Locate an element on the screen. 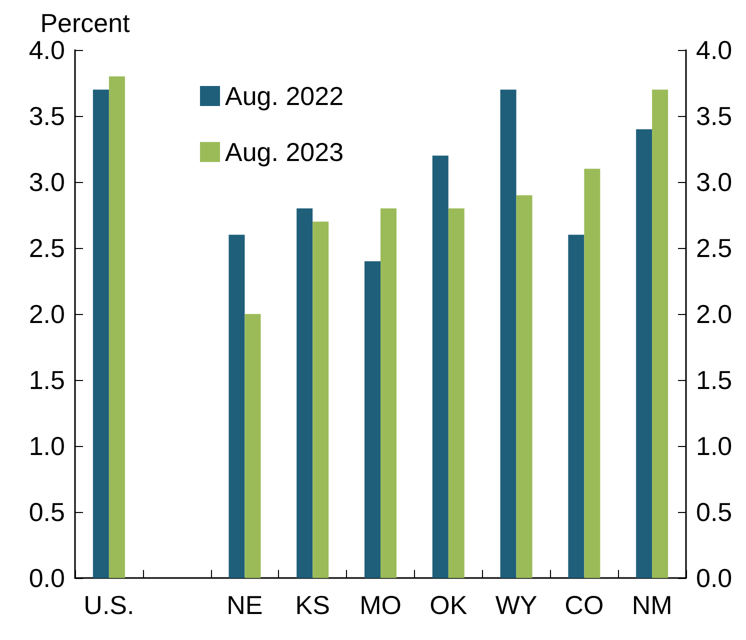  y-tick-label: 3.0 is located at coordinates (46, 182).